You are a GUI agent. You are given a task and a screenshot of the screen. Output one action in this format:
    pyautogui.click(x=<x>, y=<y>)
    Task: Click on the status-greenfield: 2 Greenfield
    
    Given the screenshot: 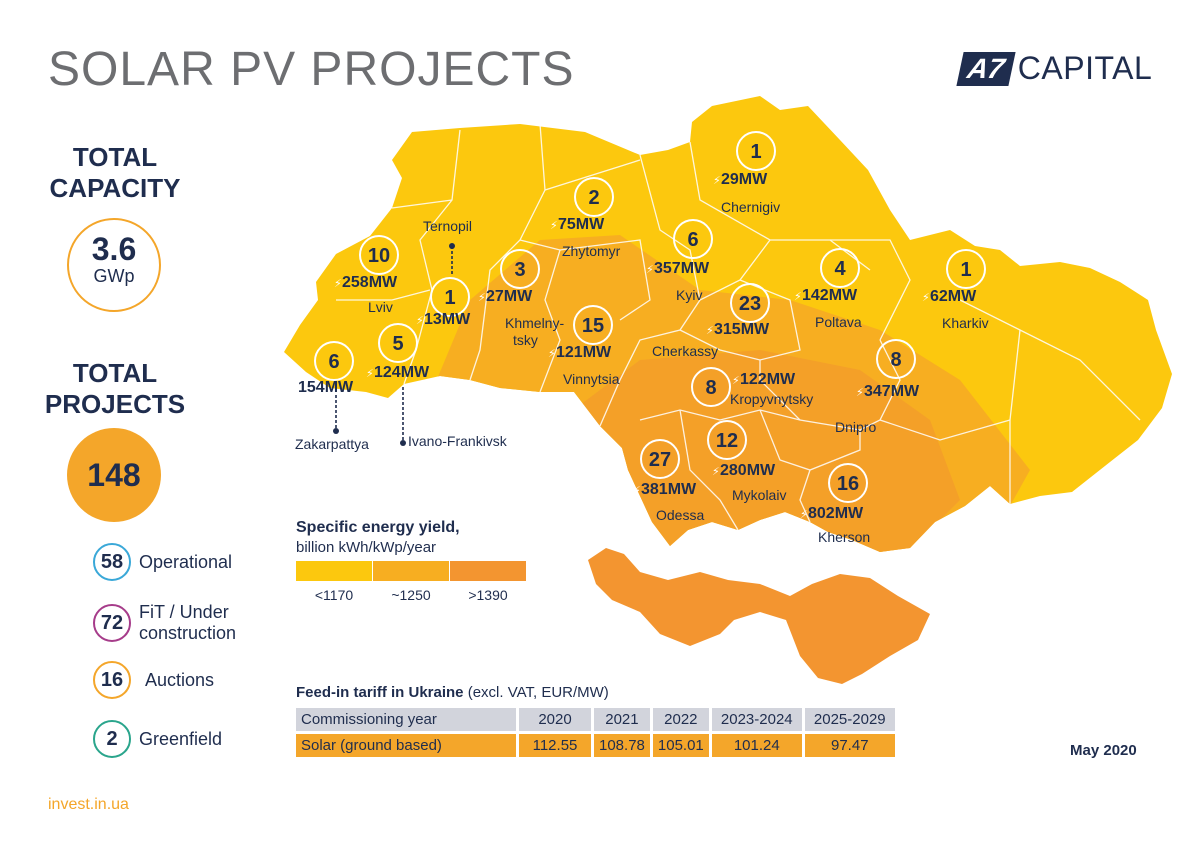 What is the action you would take?
    pyautogui.click(x=157, y=739)
    